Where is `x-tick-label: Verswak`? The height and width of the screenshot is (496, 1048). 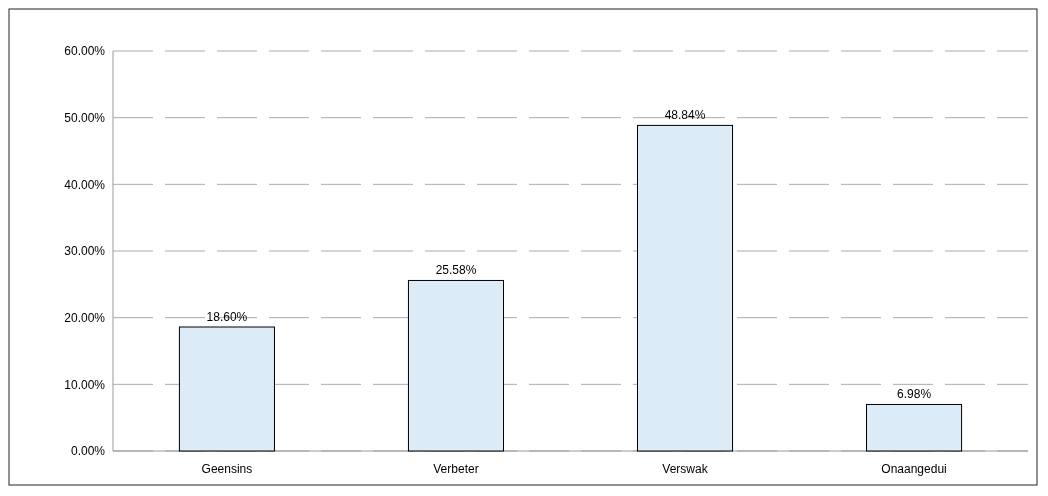 x-tick-label: Verswak is located at coordinates (685, 469).